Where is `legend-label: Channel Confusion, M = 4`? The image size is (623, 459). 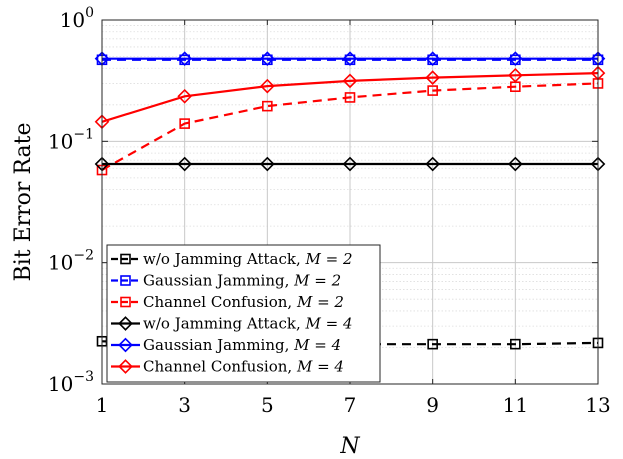
legend-label: Channel Confusion, M = 4 is located at coordinates (243, 367).